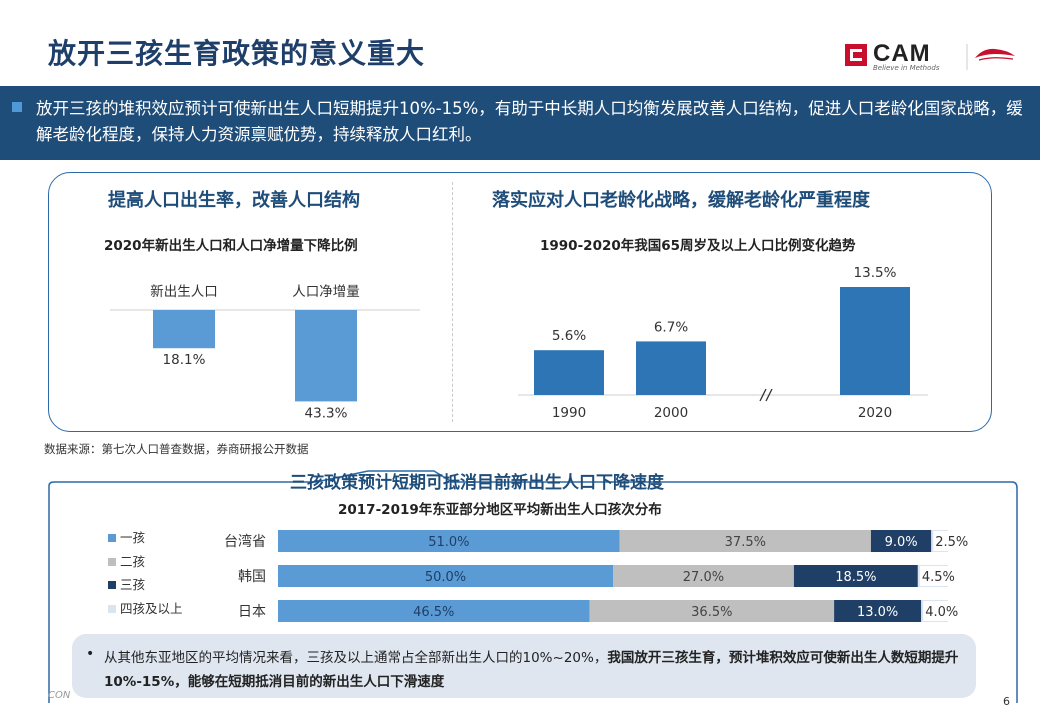 The width and height of the screenshot is (1040, 720). I want to click on data-label: 18.1%, so click(184, 360).